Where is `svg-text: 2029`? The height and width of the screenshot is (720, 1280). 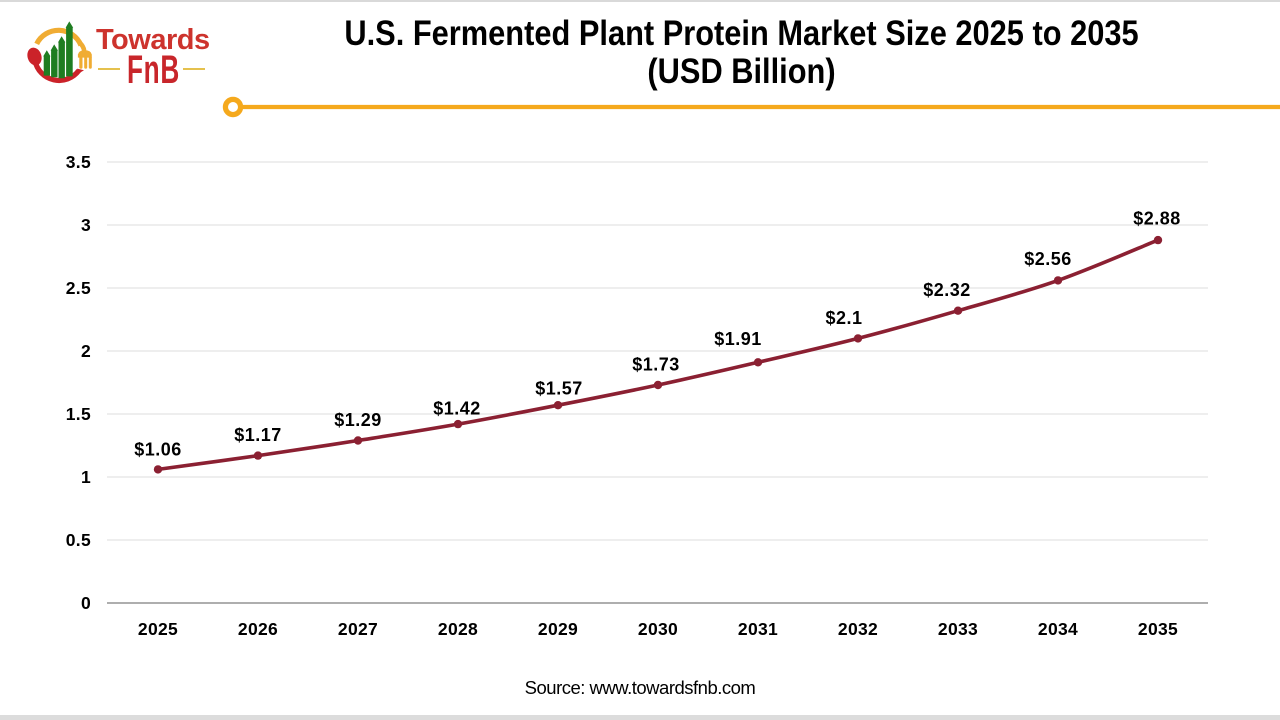
svg-text: 2029 is located at coordinates (558, 629).